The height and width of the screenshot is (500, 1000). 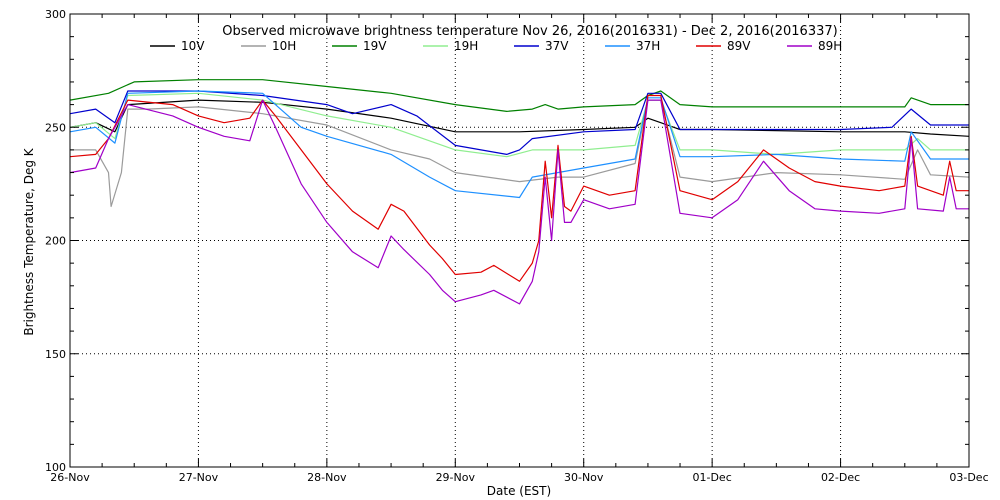 I want to click on y-tick-label: 250, so click(x=55, y=127).